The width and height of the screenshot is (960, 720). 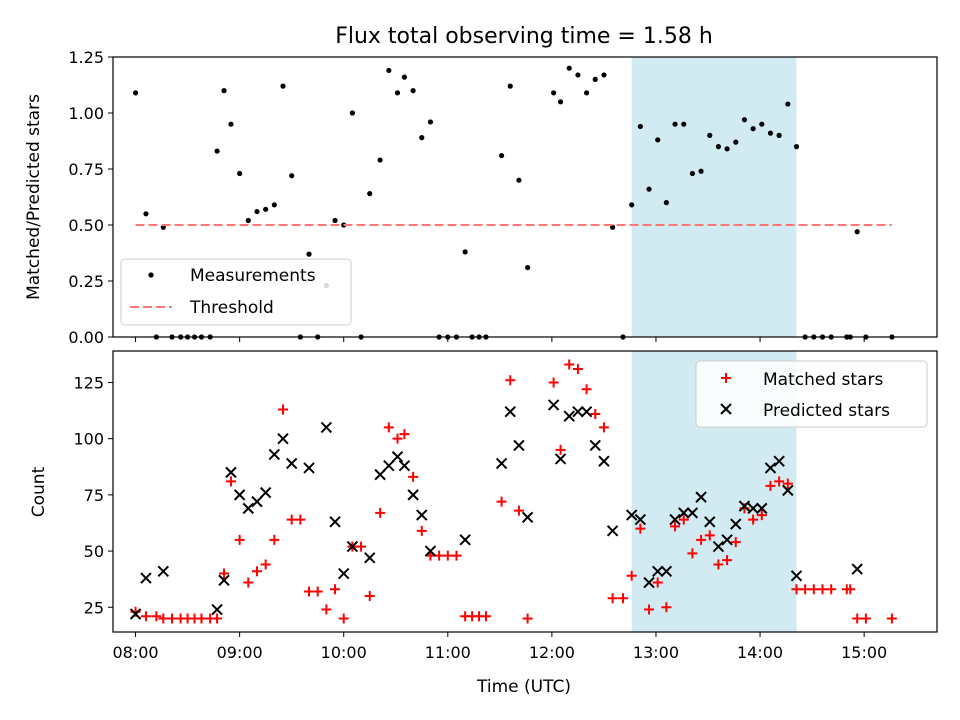 What do you see at coordinates (826, 411) in the screenshot?
I see `legend-label-predicted: Predicted stars` at bounding box center [826, 411].